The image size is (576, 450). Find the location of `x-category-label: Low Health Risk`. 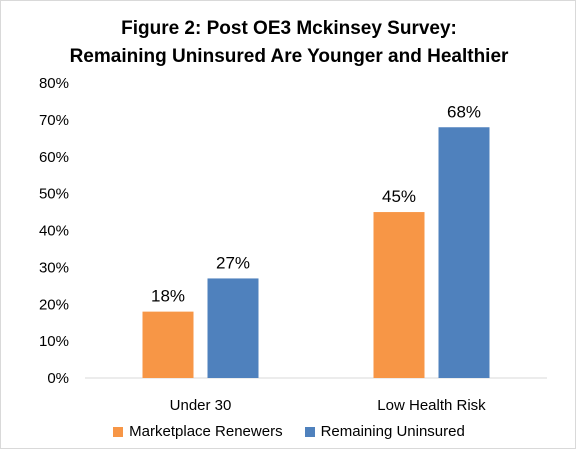

x-category-label: Low Health Risk is located at coordinates (431, 405).